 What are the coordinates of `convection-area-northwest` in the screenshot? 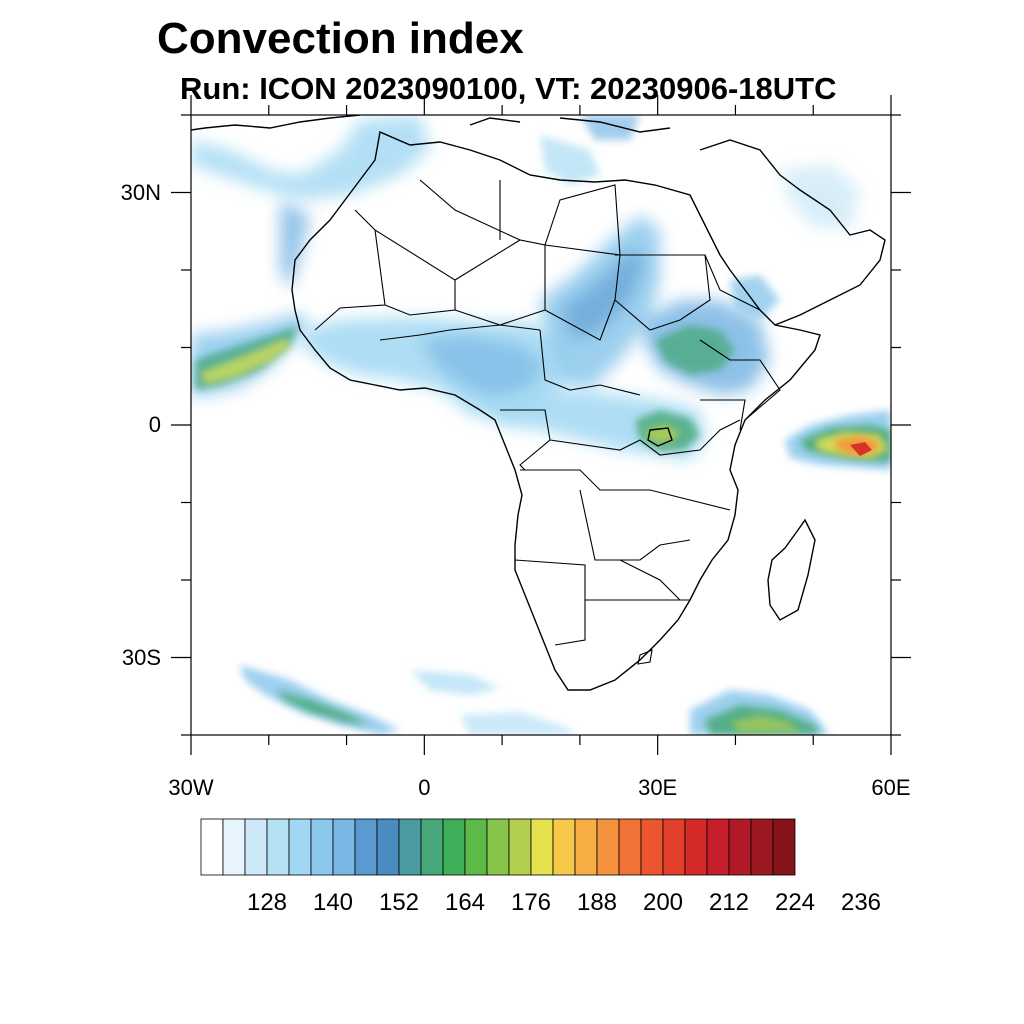 It's located at (415, 202).